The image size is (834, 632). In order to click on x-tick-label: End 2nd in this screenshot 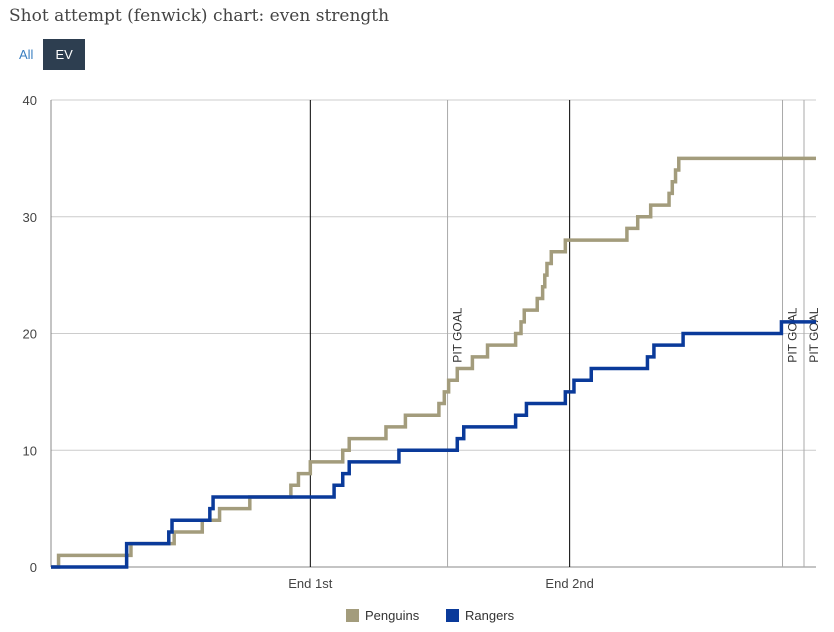, I will do `click(569, 583)`.